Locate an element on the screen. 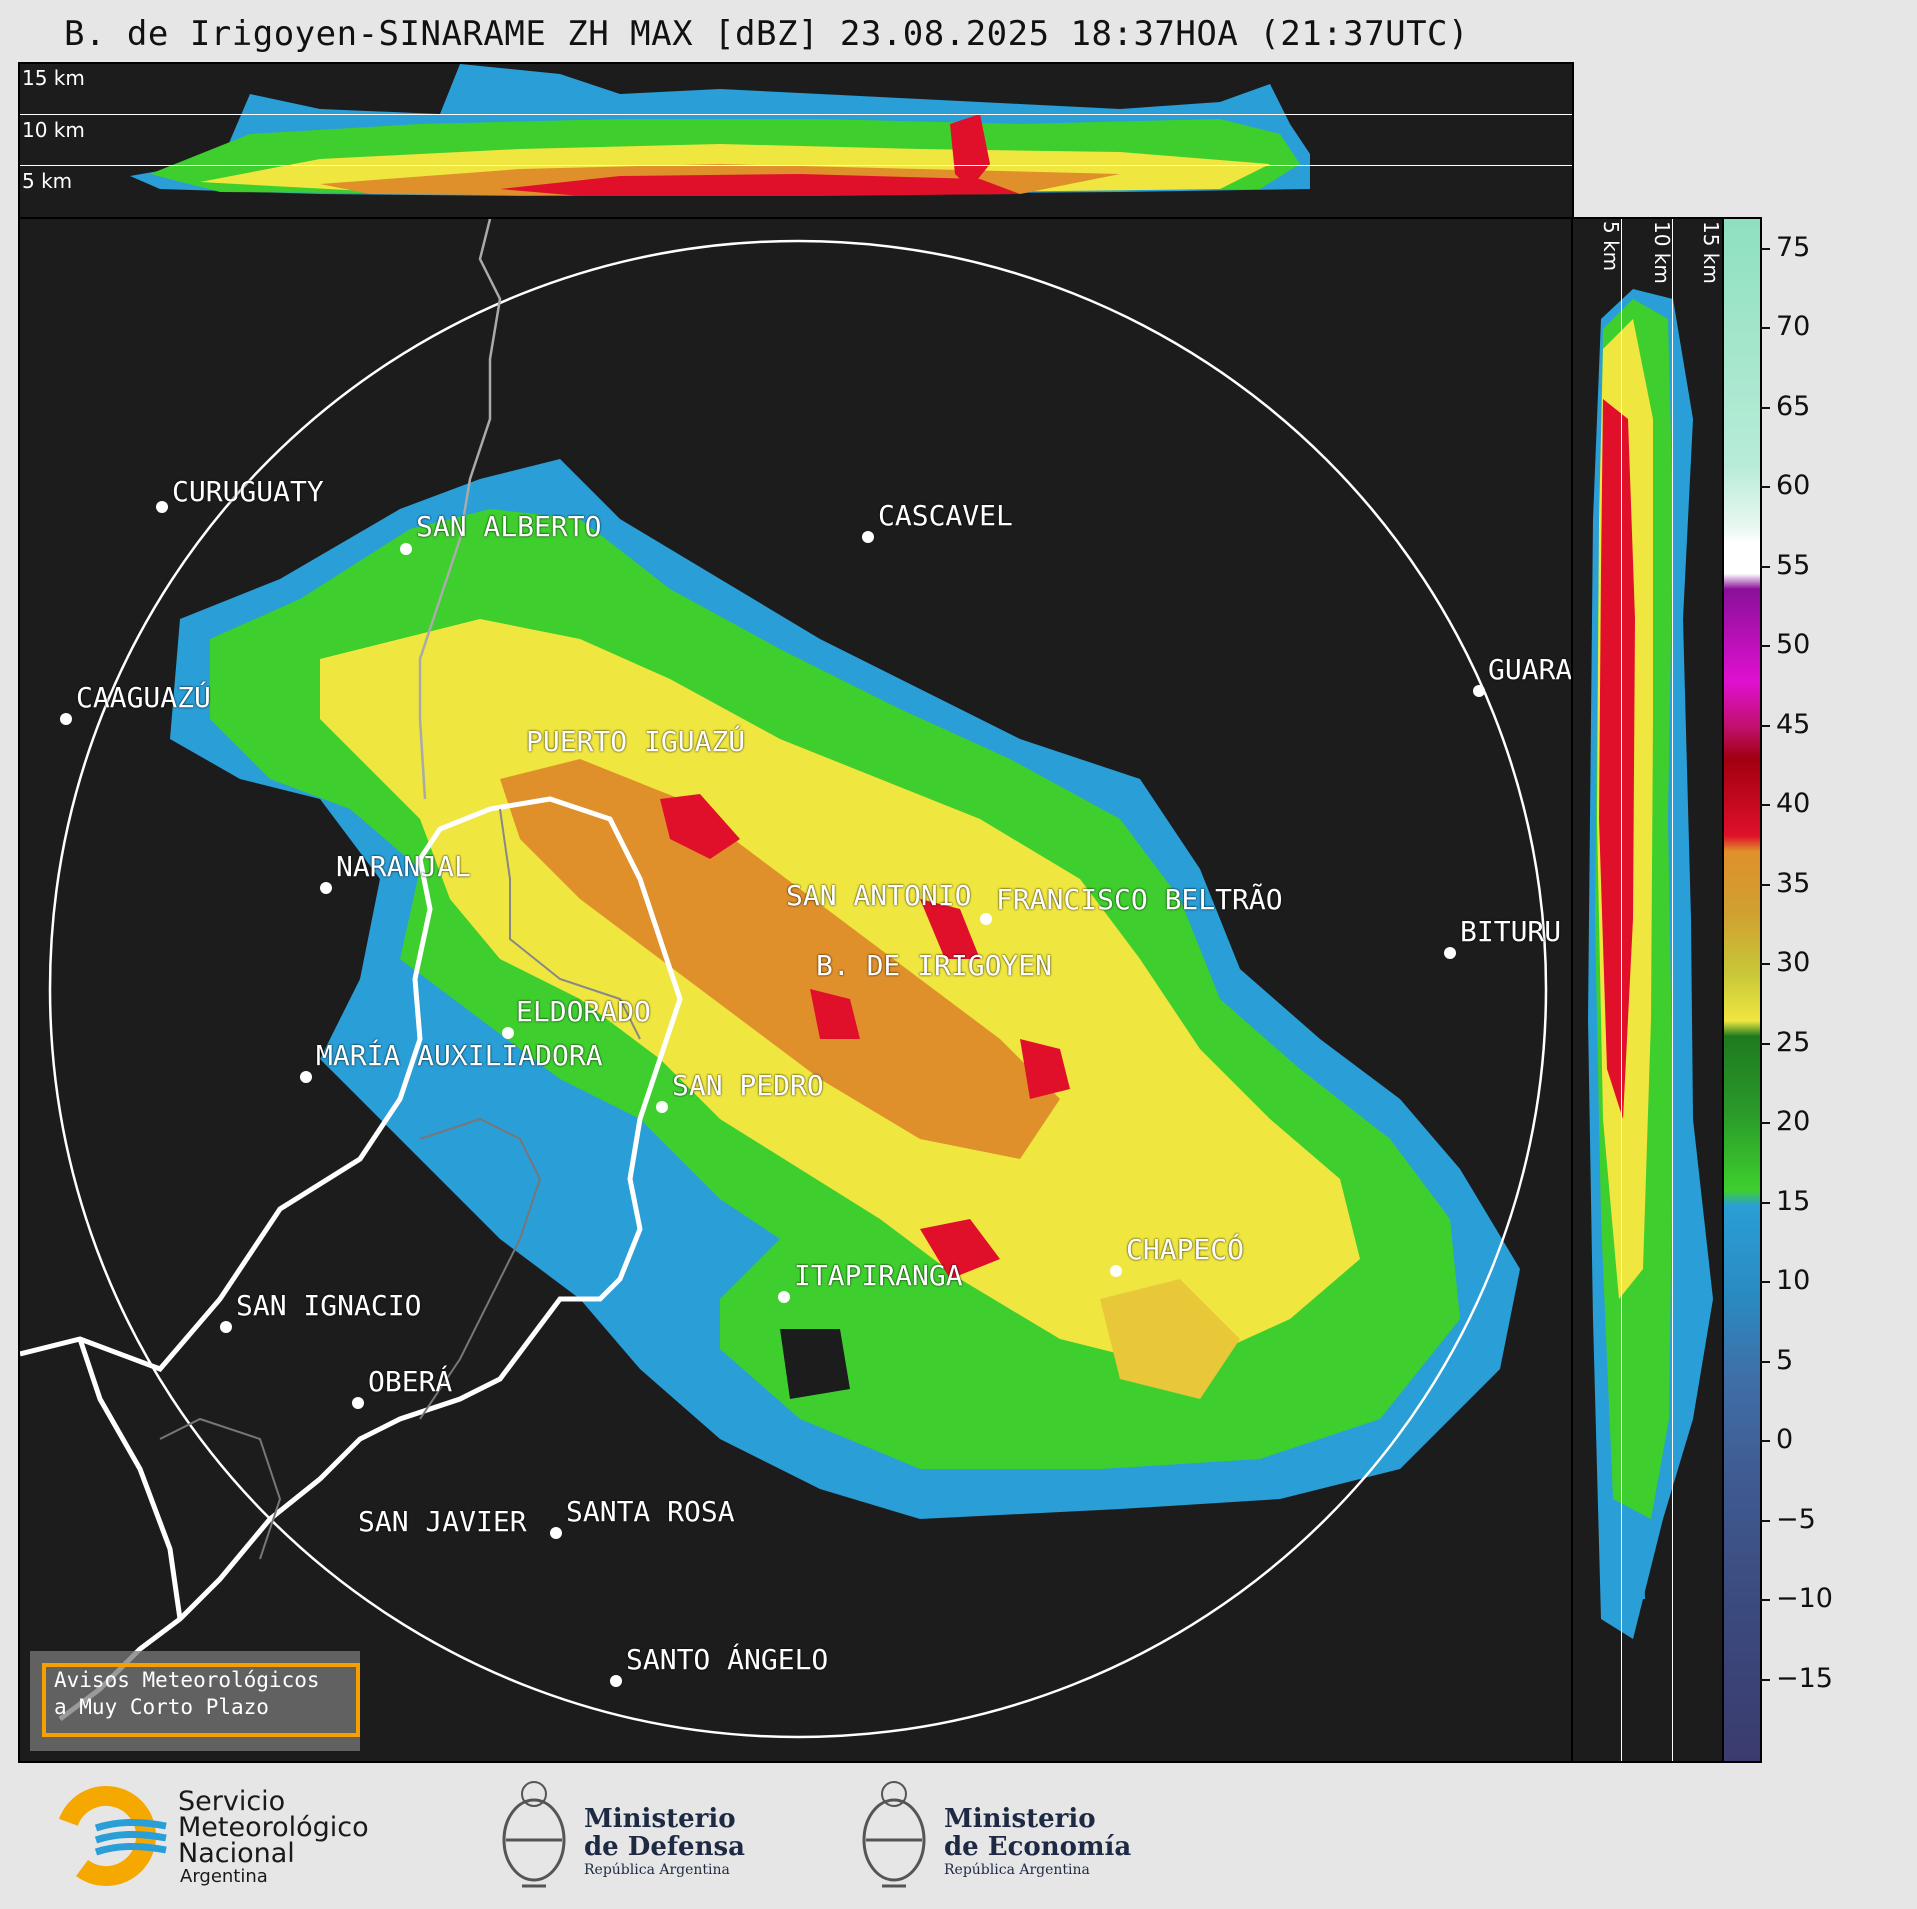 The height and width of the screenshot is (1909, 1917). dbz-colorbar is located at coordinates (1742, 990).